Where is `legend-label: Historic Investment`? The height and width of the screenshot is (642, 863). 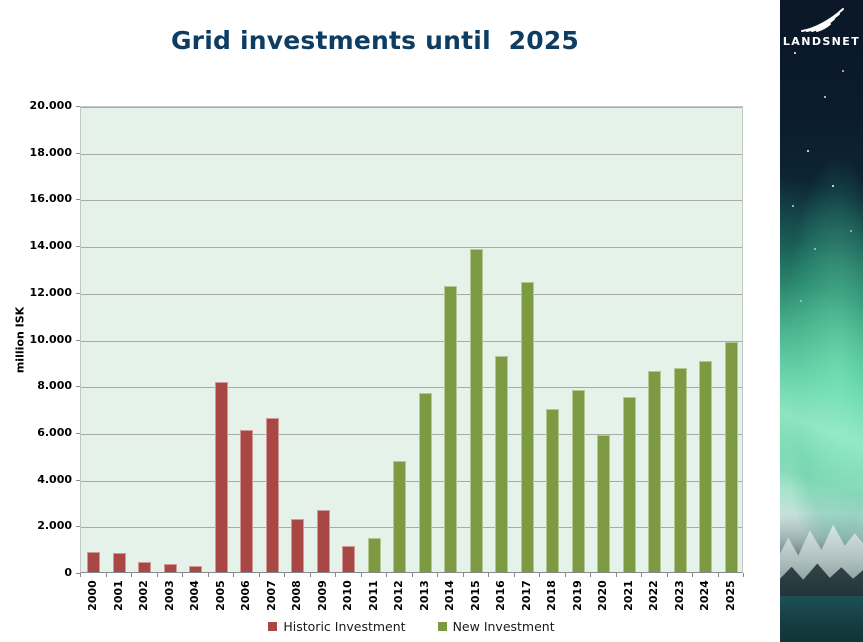
legend-label: Historic Investment is located at coordinates (344, 626).